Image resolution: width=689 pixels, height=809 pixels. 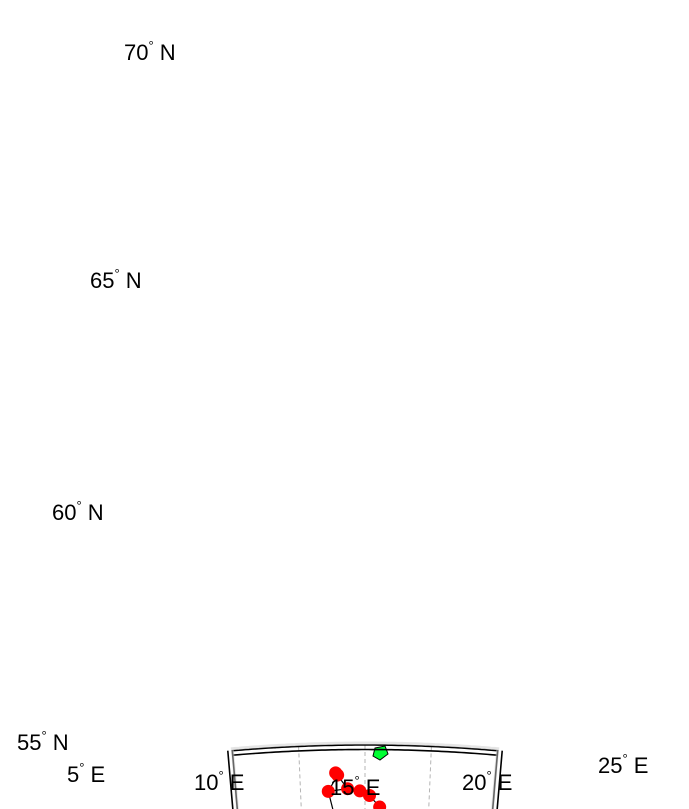 I want to click on lon-label-20: 20° E, so click(x=487, y=781).